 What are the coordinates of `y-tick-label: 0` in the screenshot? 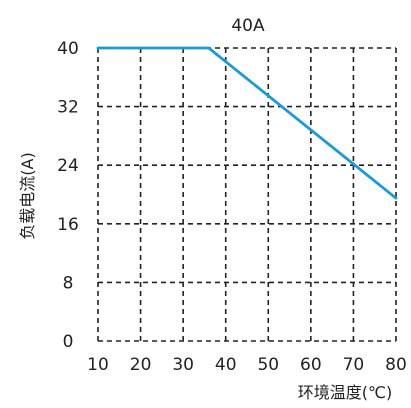 It's located at (68, 342).